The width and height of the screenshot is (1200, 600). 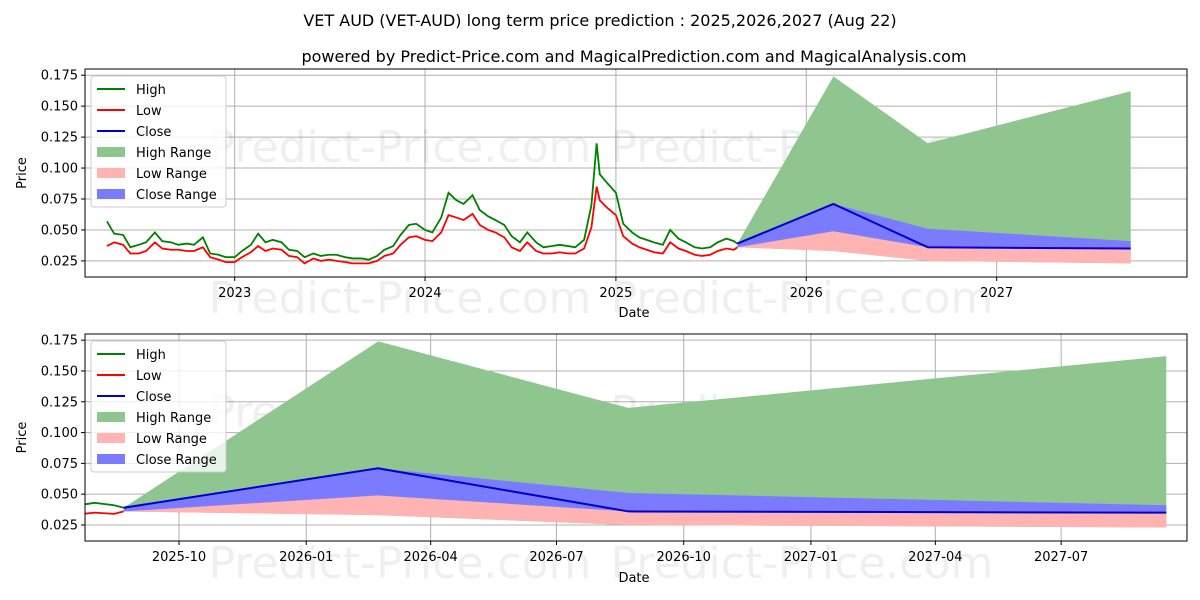 I want to click on x-tick-label: 2027-01, so click(x=811, y=557).